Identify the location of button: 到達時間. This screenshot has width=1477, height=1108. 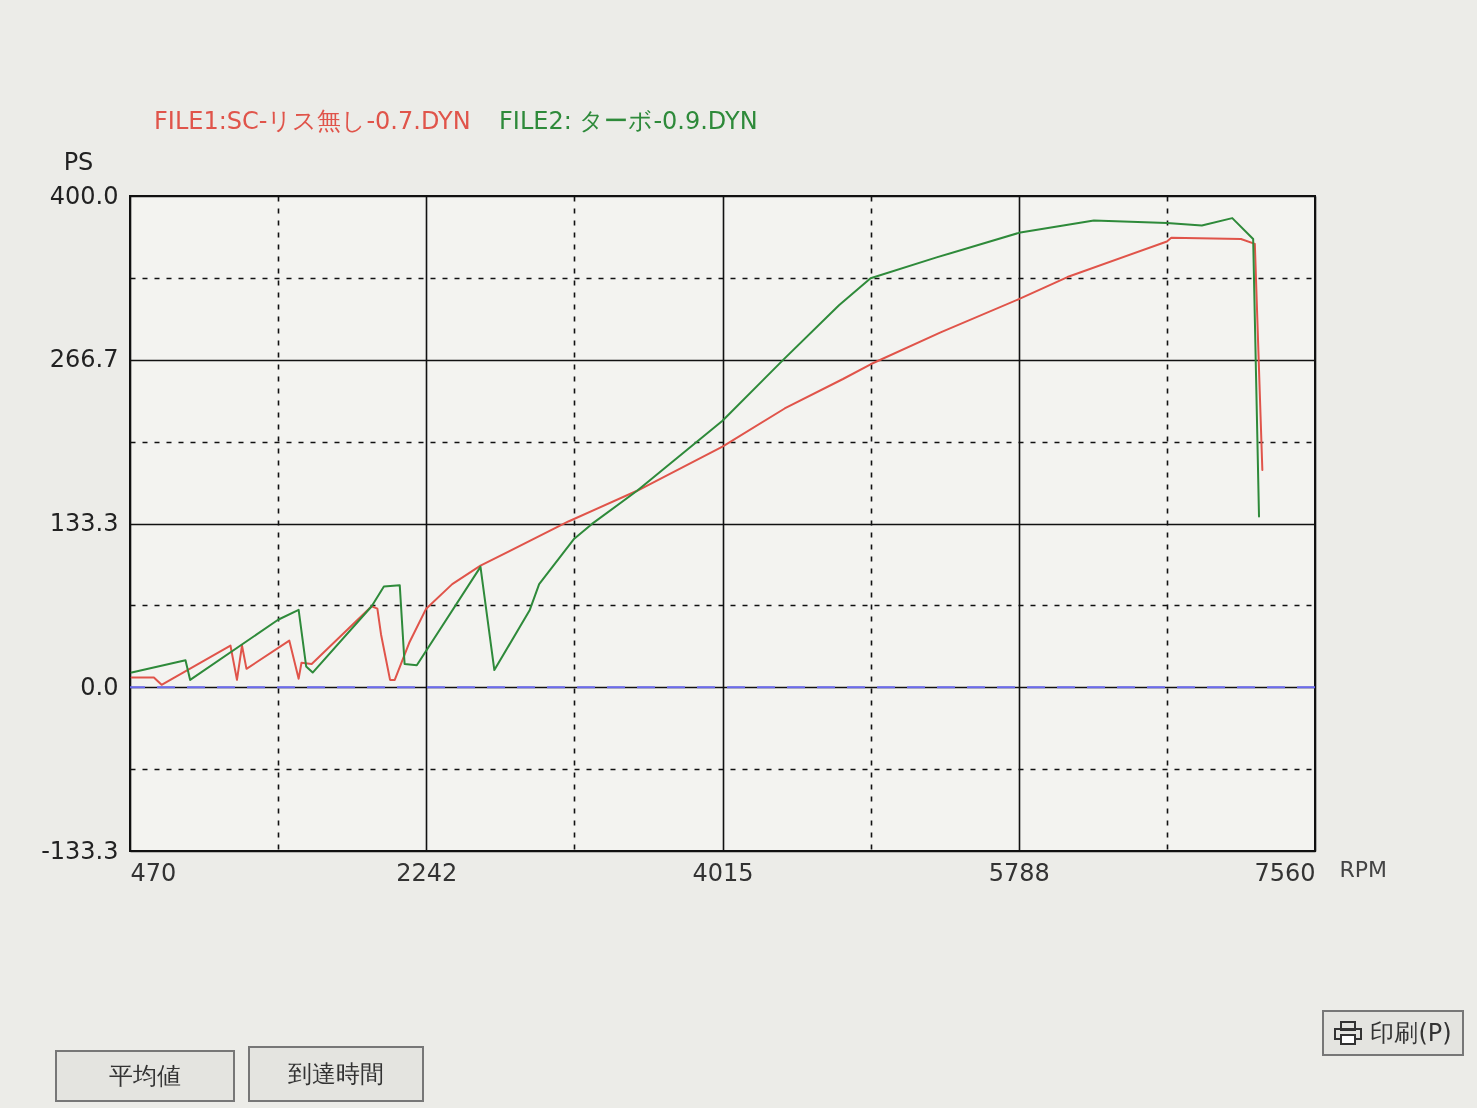
(336, 1074).